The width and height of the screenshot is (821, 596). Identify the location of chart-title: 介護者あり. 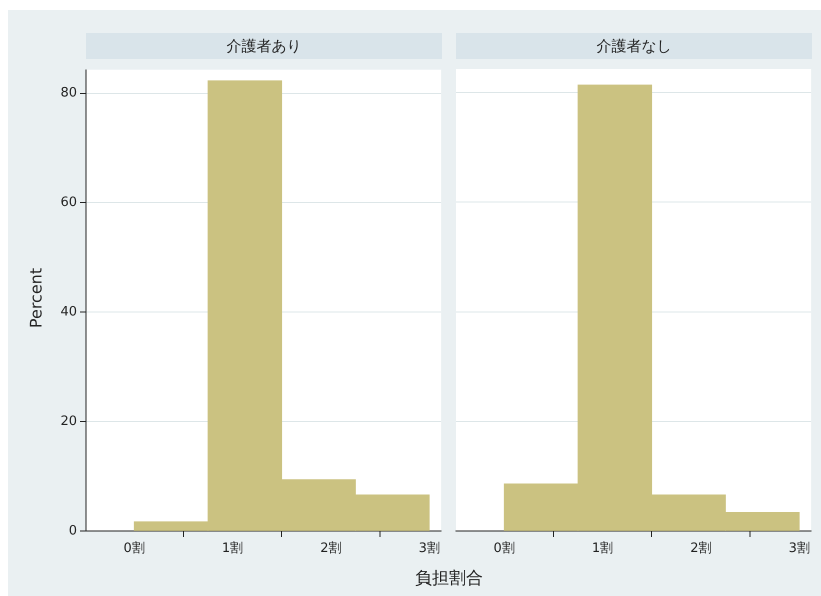
(264, 46).